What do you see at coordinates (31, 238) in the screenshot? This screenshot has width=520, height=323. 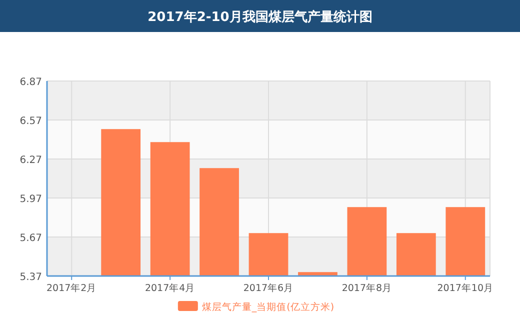 I see `y-tick-label: 5.67` at bounding box center [31, 238].